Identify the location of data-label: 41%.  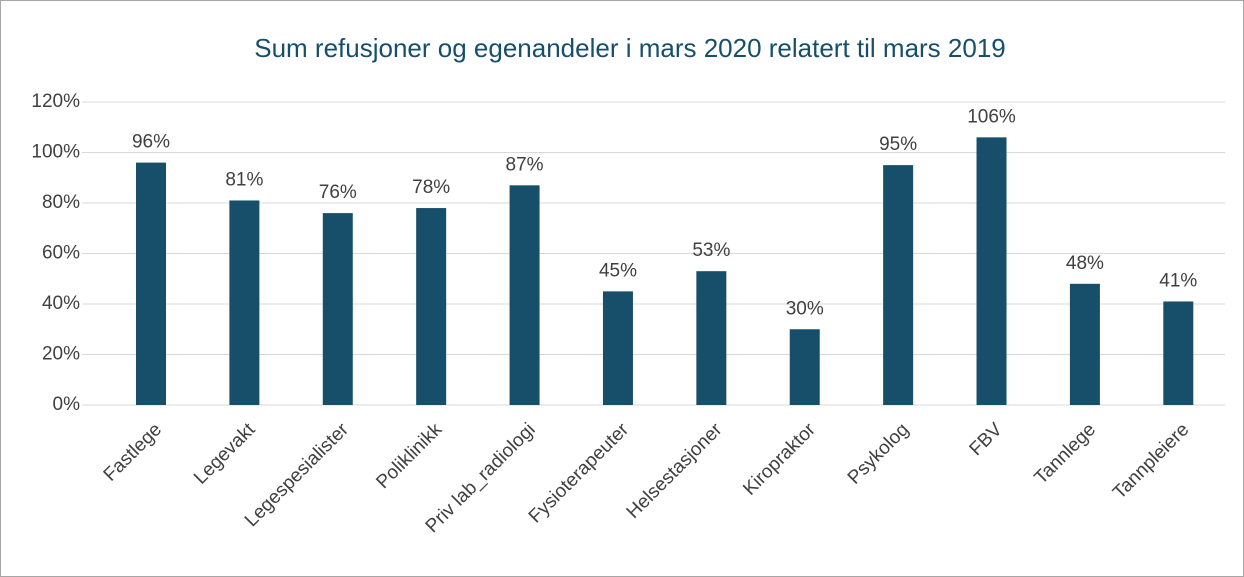
(1178, 280).